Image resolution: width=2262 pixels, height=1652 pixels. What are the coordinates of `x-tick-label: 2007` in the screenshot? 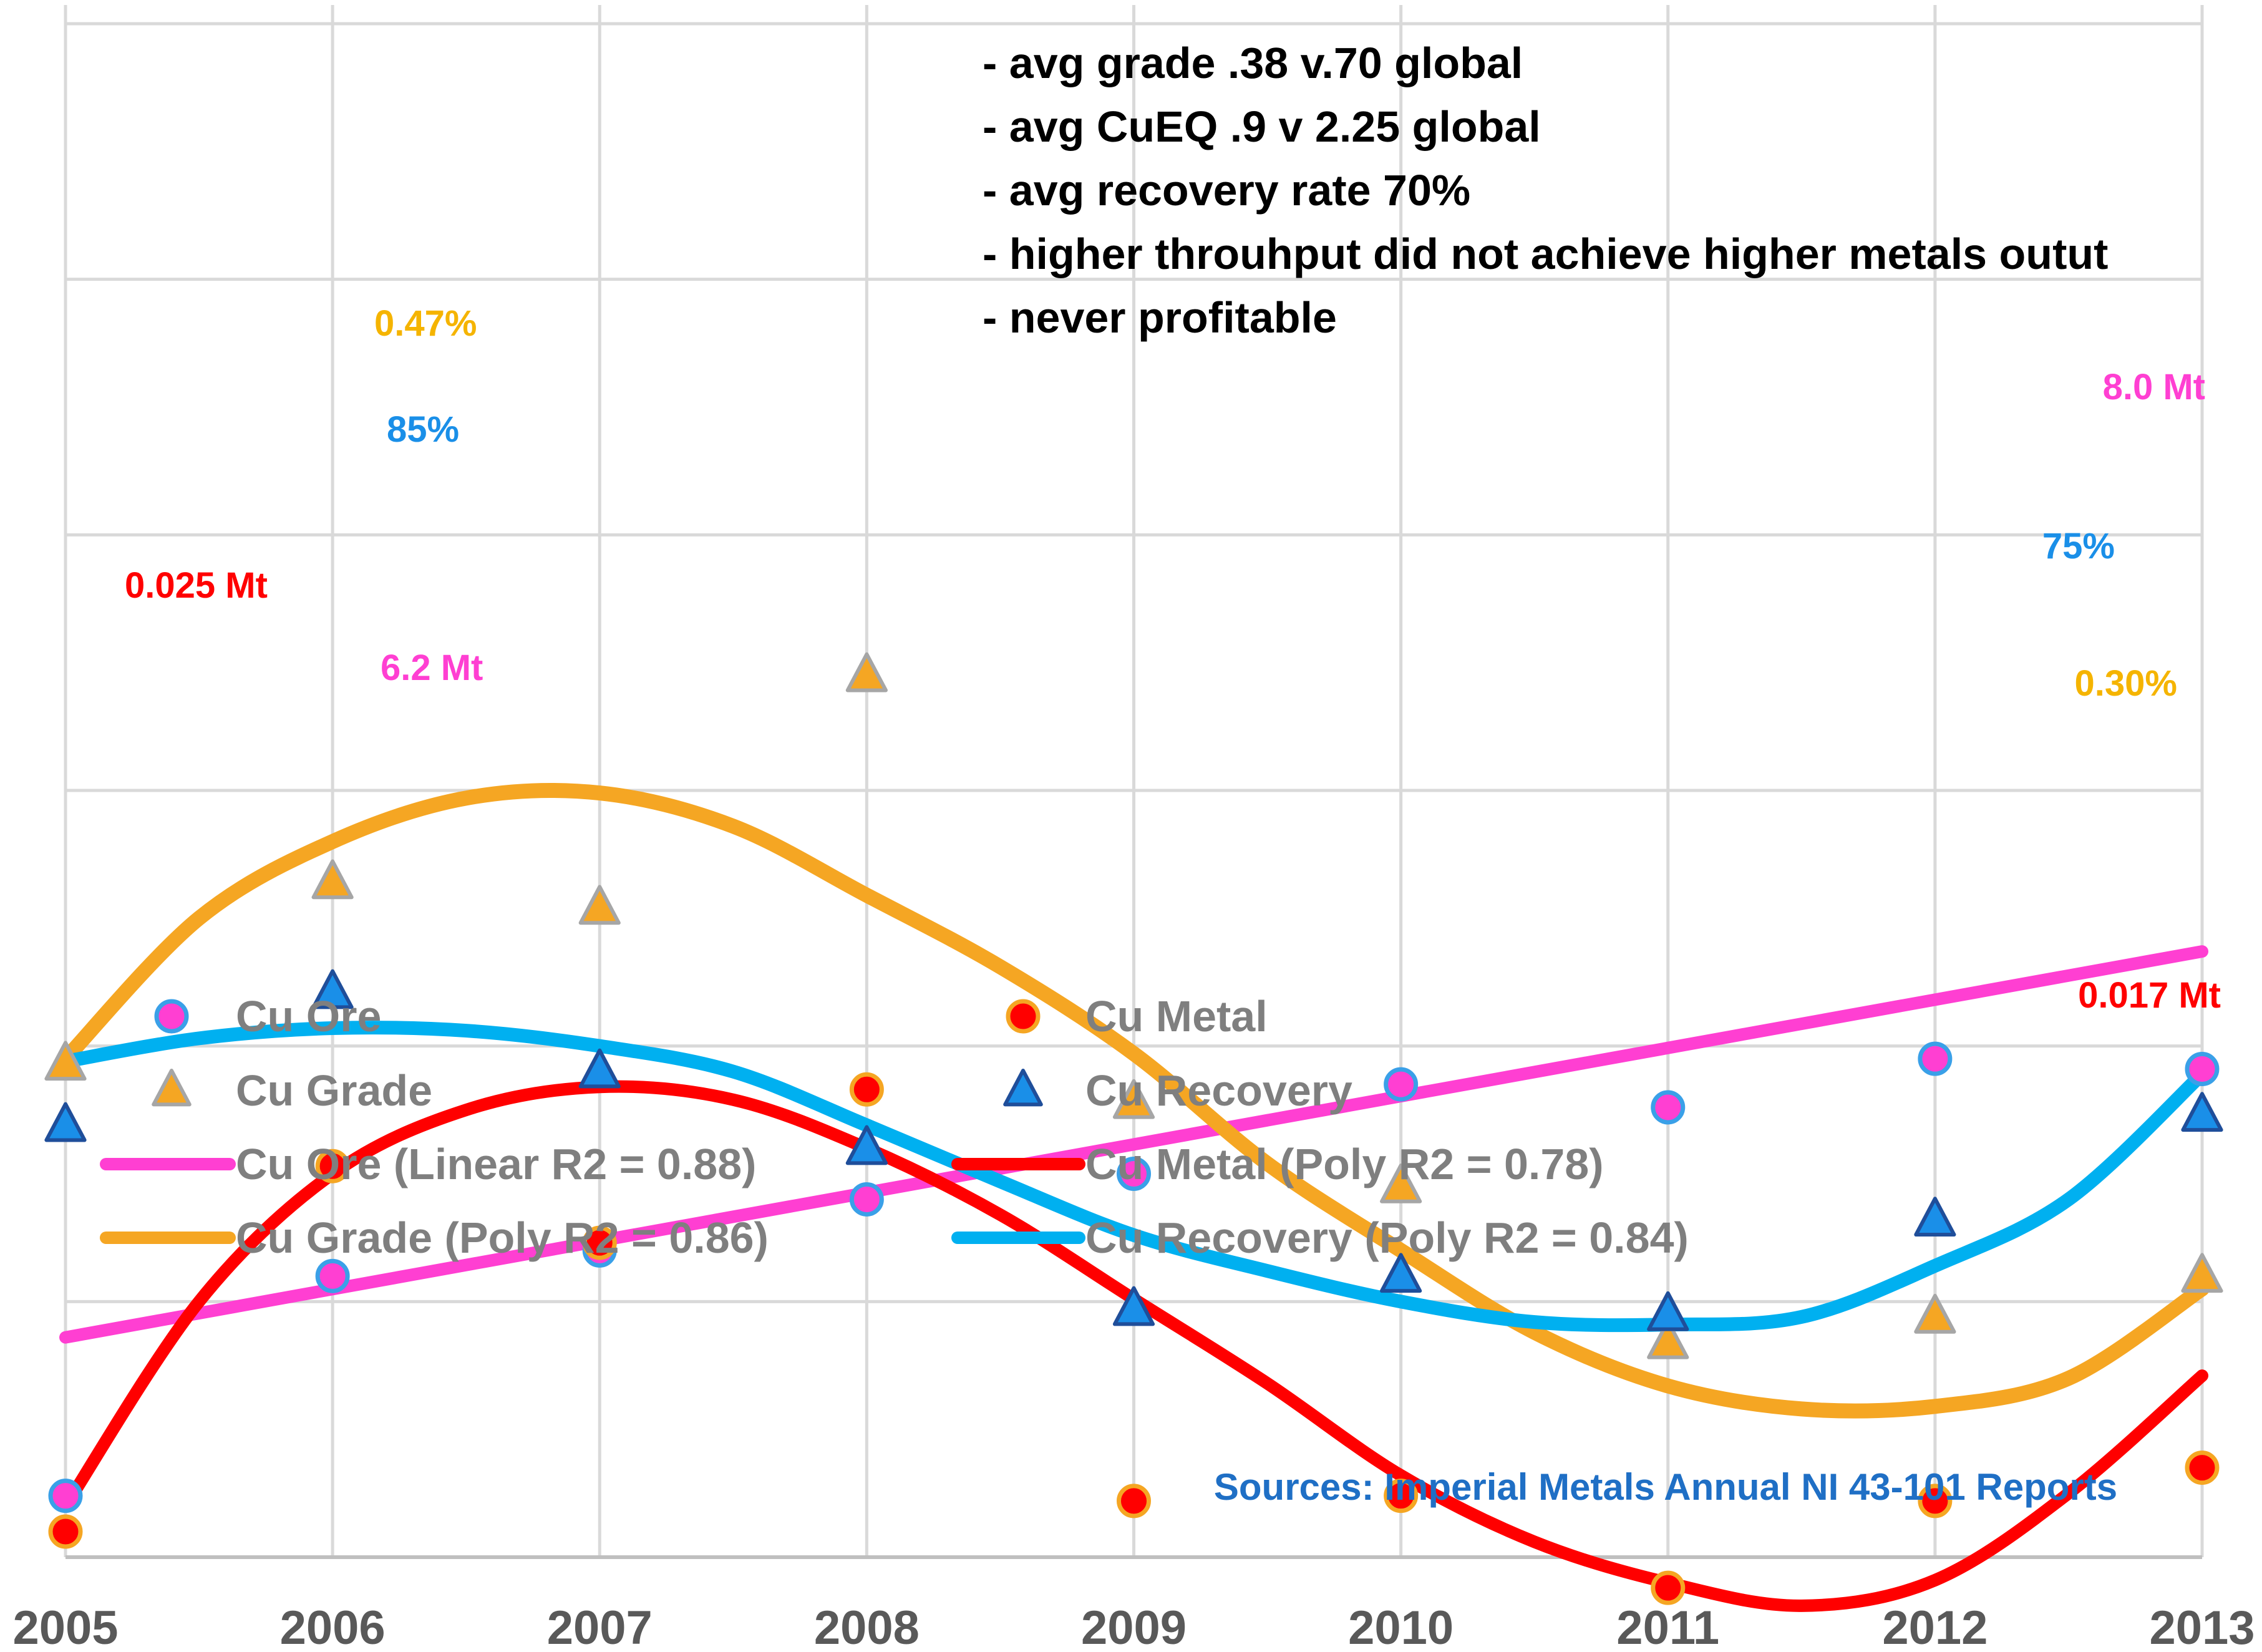 It's located at (600, 1626).